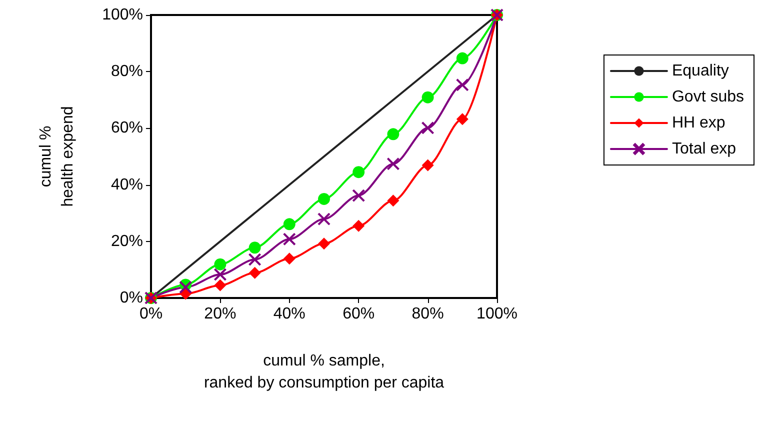  What do you see at coordinates (358, 314) in the screenshot?
I see `x-tick-label: 60%` at bounding box center [358, 314].